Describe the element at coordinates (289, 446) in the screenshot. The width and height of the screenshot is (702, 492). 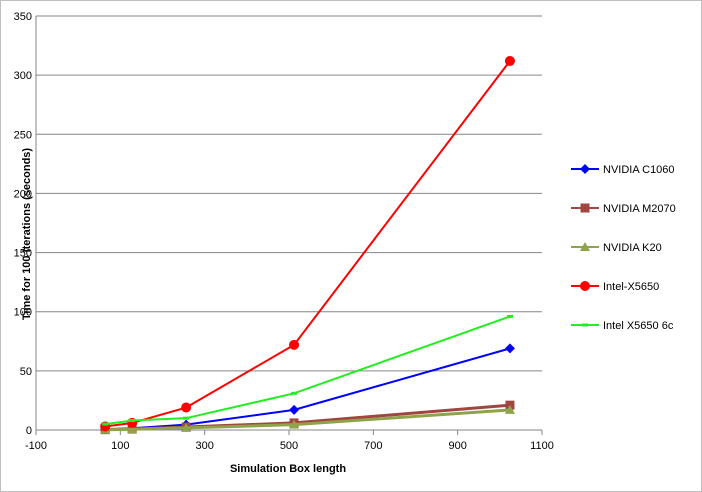
I see `x-tick-label: 500` at that location.